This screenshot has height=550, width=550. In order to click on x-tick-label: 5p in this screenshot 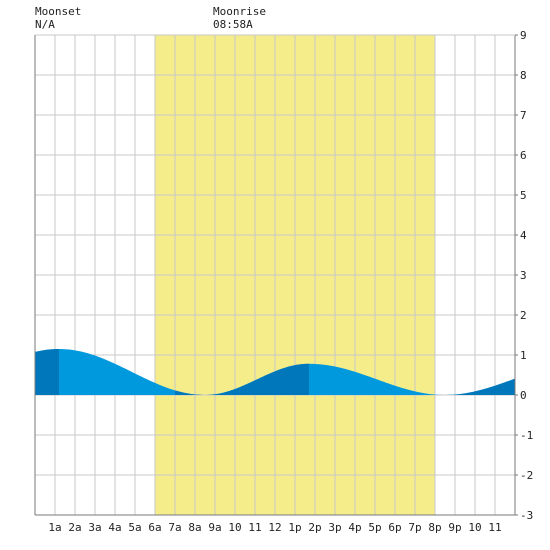, I will do `click(374, 527)`.